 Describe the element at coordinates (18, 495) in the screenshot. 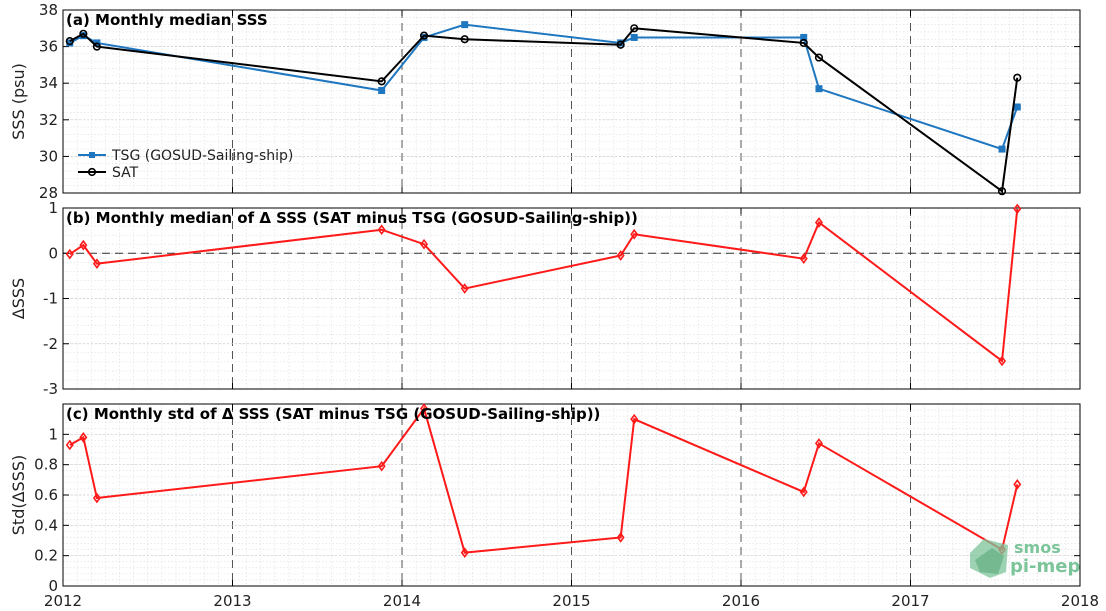

I see `y-axis-label: Std(ΔSSS)` at that location.